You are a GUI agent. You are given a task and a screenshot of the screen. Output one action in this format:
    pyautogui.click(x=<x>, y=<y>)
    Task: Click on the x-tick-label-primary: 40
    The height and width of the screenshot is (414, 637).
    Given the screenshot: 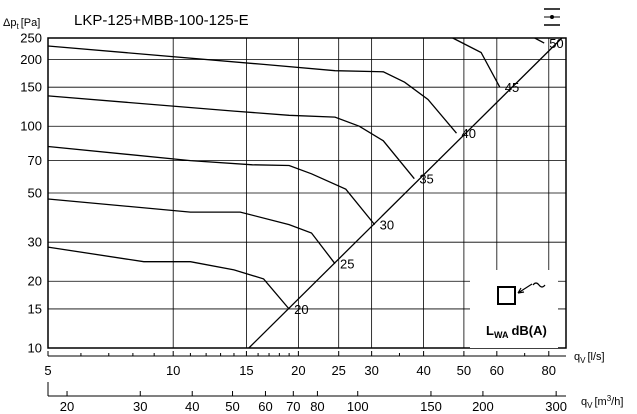 What is the action you would take?
    pyautogui.click(x=423, y=370)
    